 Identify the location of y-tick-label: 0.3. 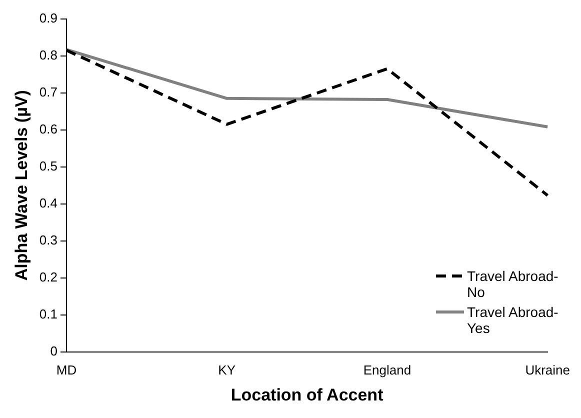
(48, 240).